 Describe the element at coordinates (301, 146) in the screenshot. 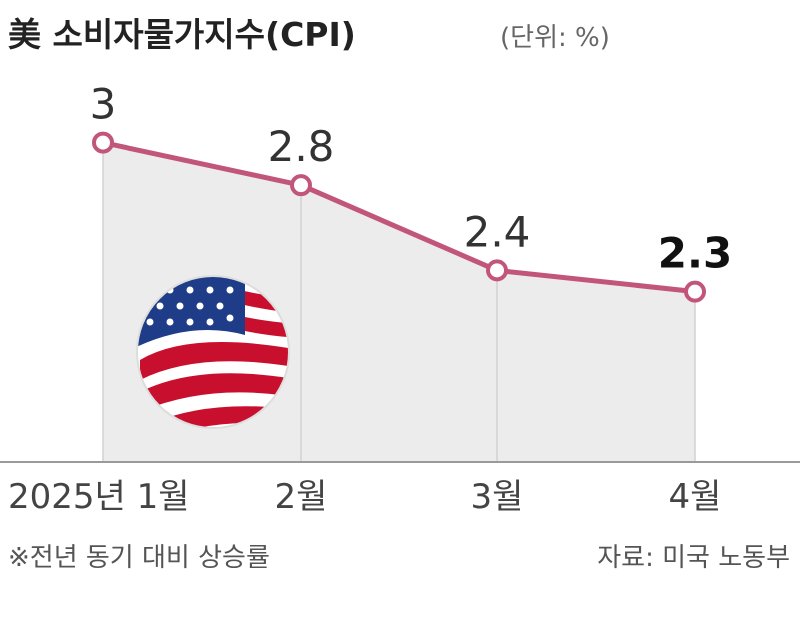

I see `data-label-1: 2.8` at that location.